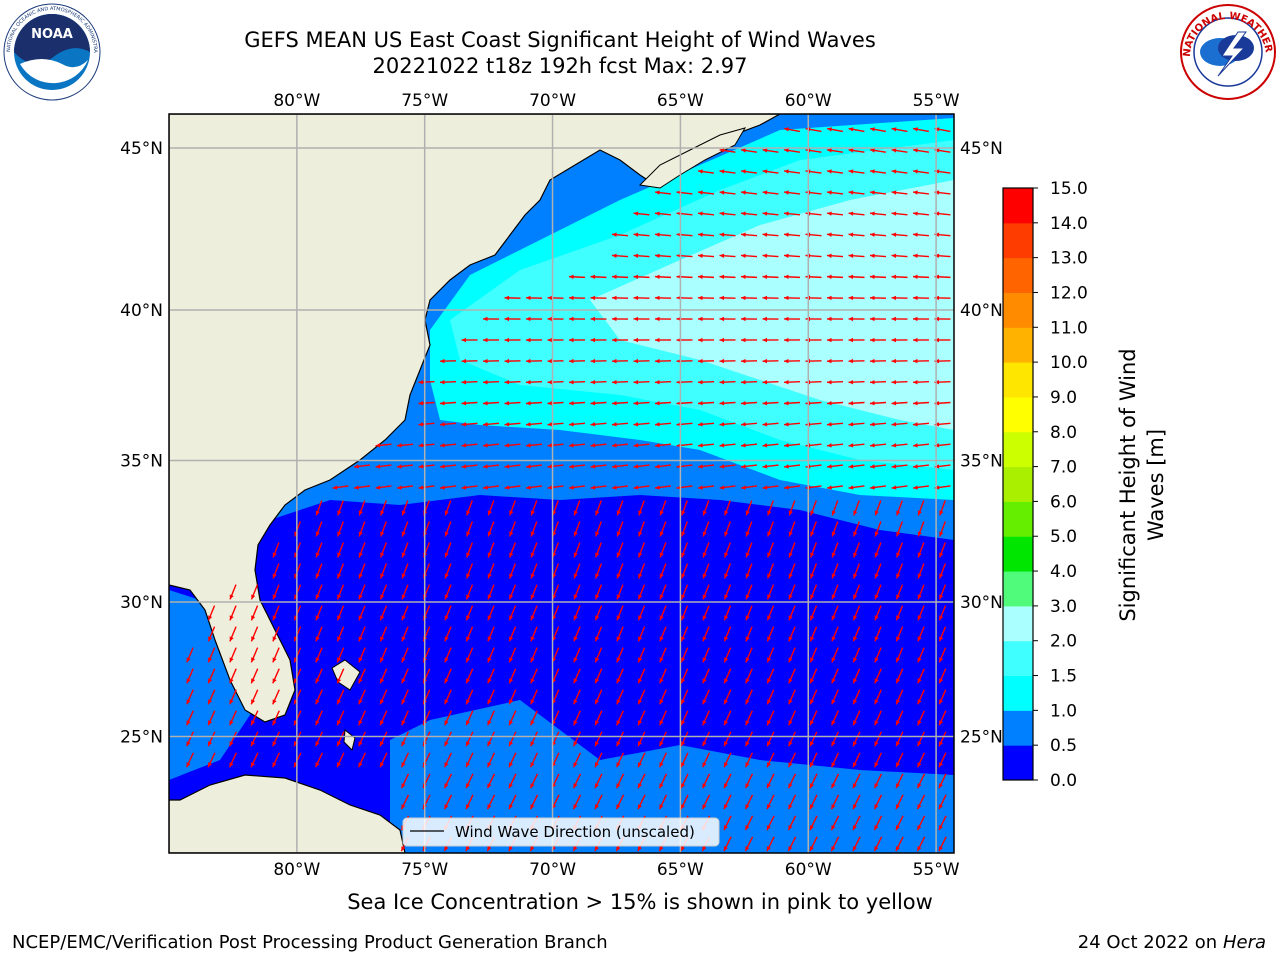 The width and height of the screenshot is (1280, 960). What do you see at coordinates (1069, 328) in the screenshot?
I see `colorbar-tick-label: 11.0` at bounding box center [1069, 328].